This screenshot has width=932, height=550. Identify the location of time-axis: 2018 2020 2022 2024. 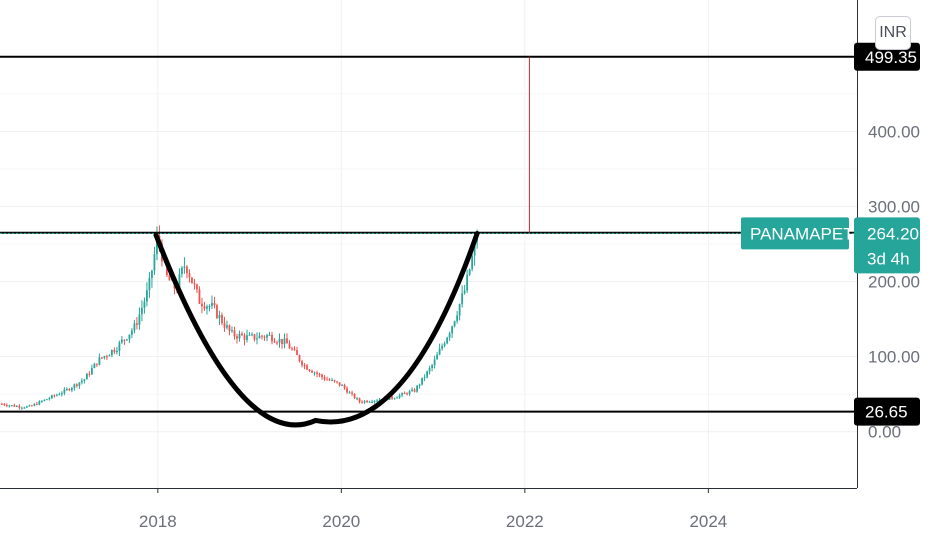
(428, 509).